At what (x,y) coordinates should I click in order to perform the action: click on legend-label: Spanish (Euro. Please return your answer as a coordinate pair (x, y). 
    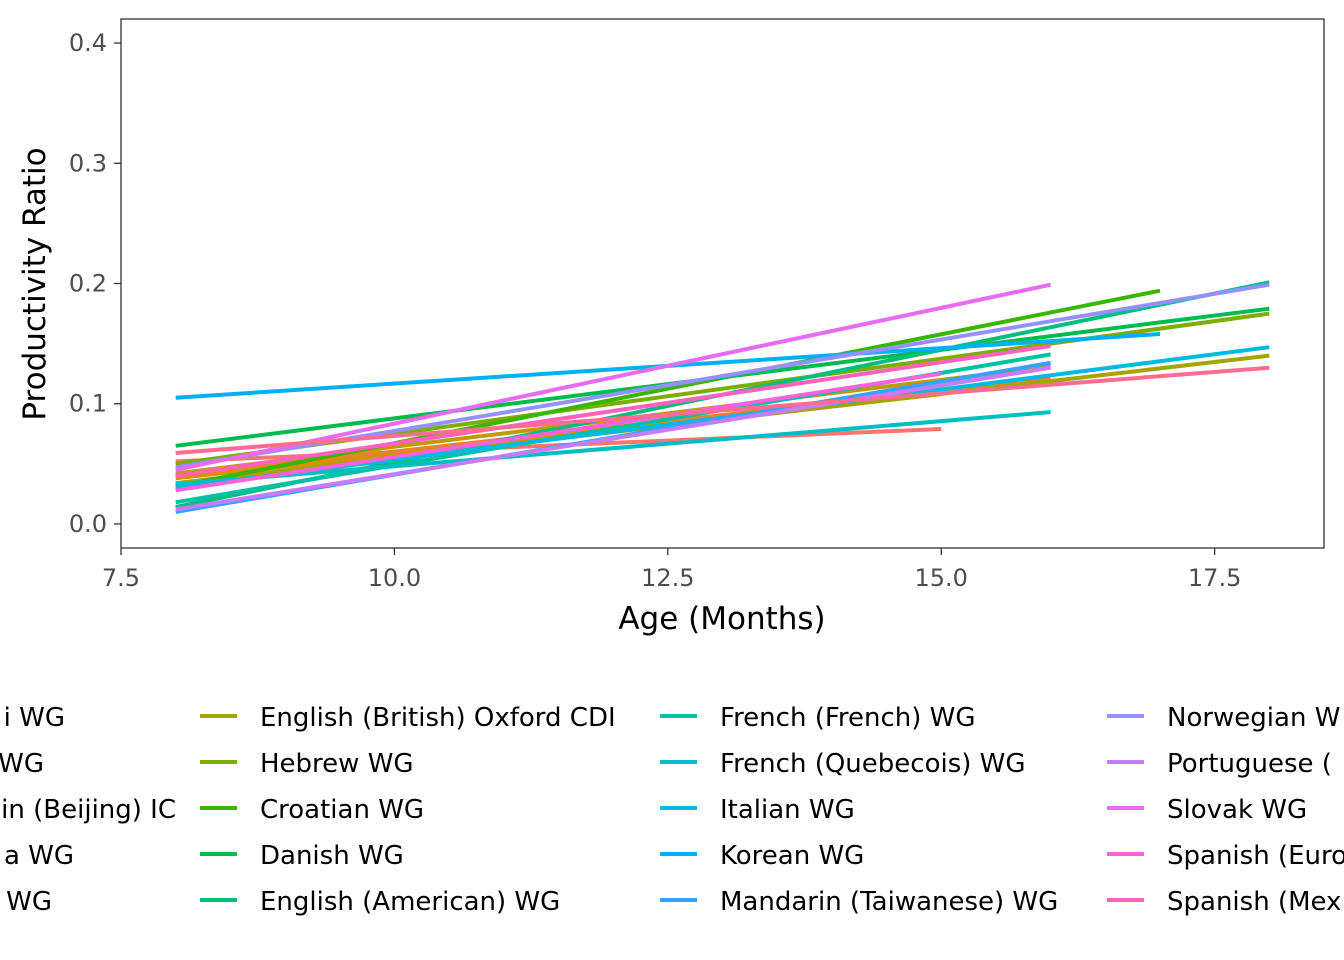
    Looking at the image, I should click on (1255, 856).